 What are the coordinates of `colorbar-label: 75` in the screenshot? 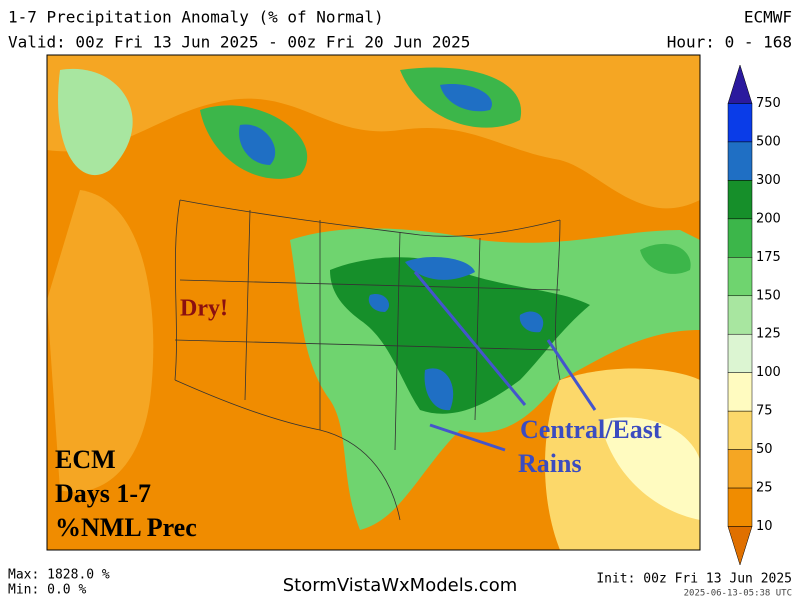 It's located at (764, 411).